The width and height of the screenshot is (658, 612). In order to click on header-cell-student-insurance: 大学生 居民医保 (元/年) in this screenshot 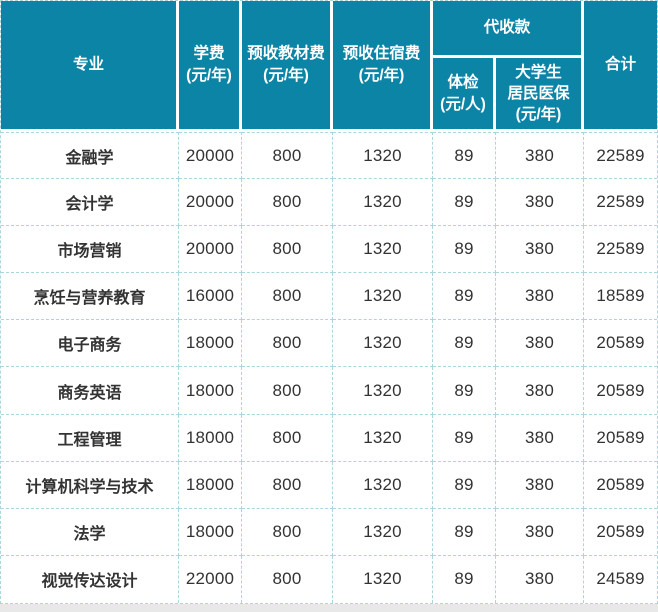, I will do `click(540, 95)`.